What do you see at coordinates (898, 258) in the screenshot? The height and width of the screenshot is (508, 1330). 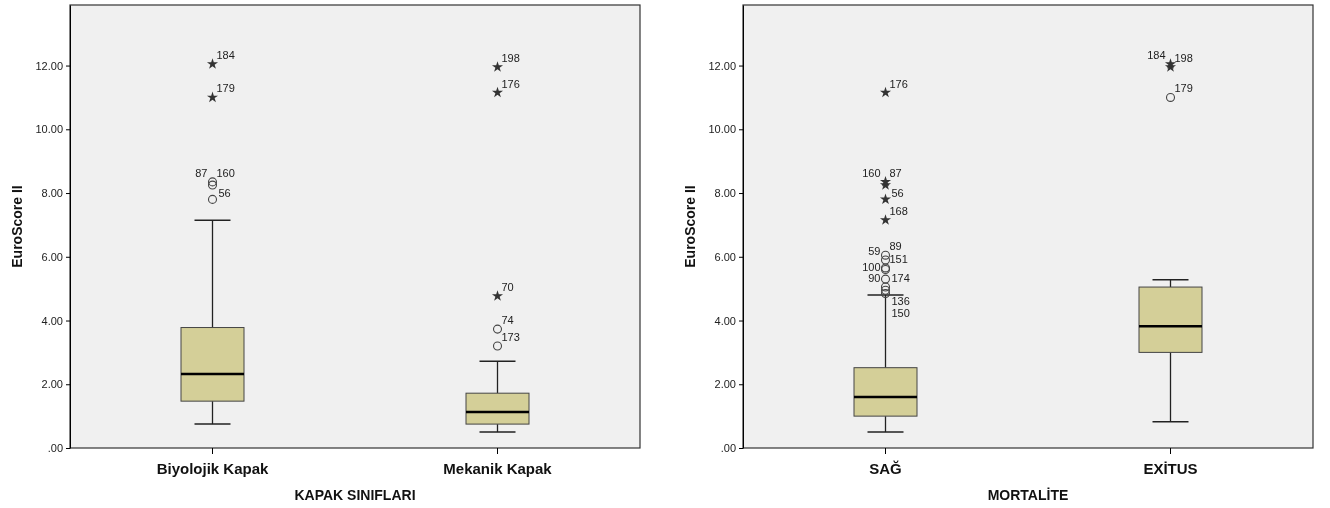 I see `annotation: 151` at bounding box center [898, 258].